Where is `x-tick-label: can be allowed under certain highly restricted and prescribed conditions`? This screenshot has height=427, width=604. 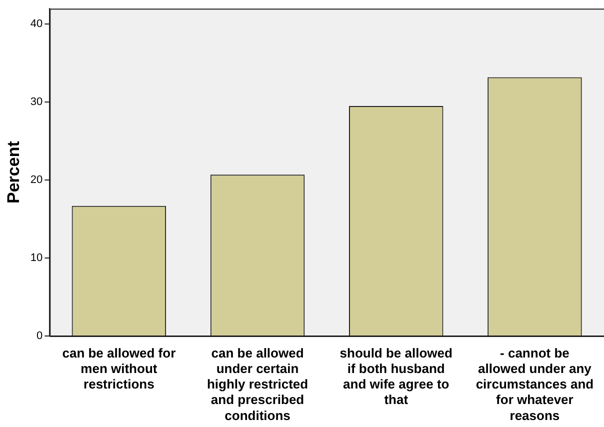
x-tick-label: can be allowed under certain highly restricted and prescribed conditions is located at coordinates (257, 384).